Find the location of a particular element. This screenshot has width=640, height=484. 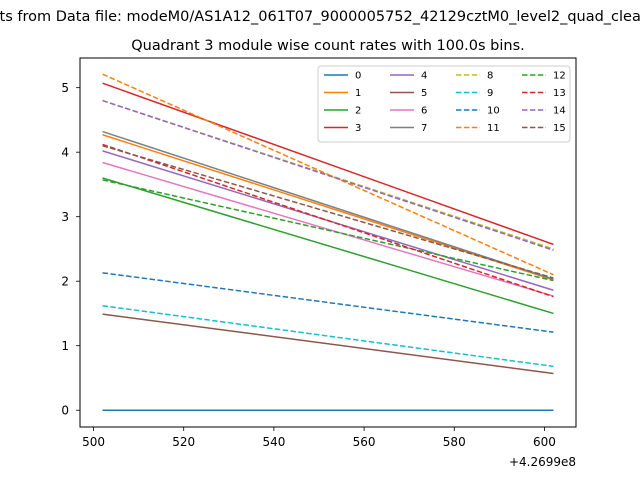

legend-label-14: 14 is located at coordinates (559, 111).